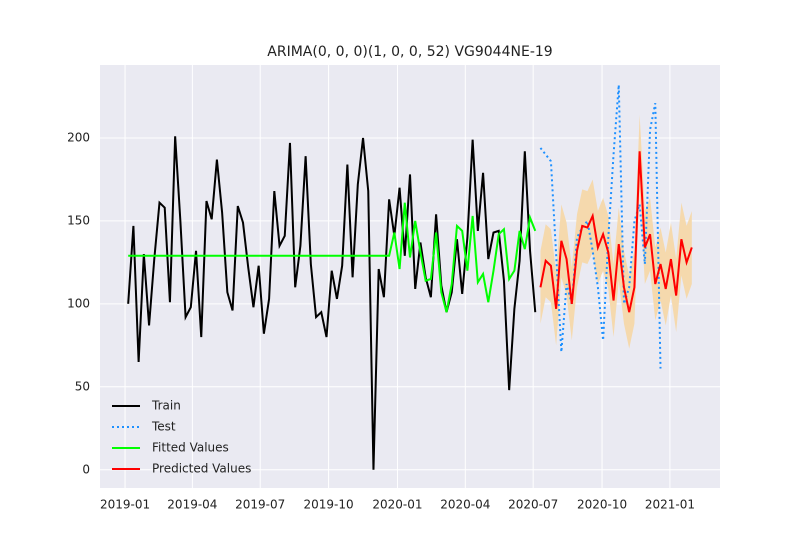 The image size is (800, 554). I want to click on x-tick-label: 2019-01, so click(125, 505).